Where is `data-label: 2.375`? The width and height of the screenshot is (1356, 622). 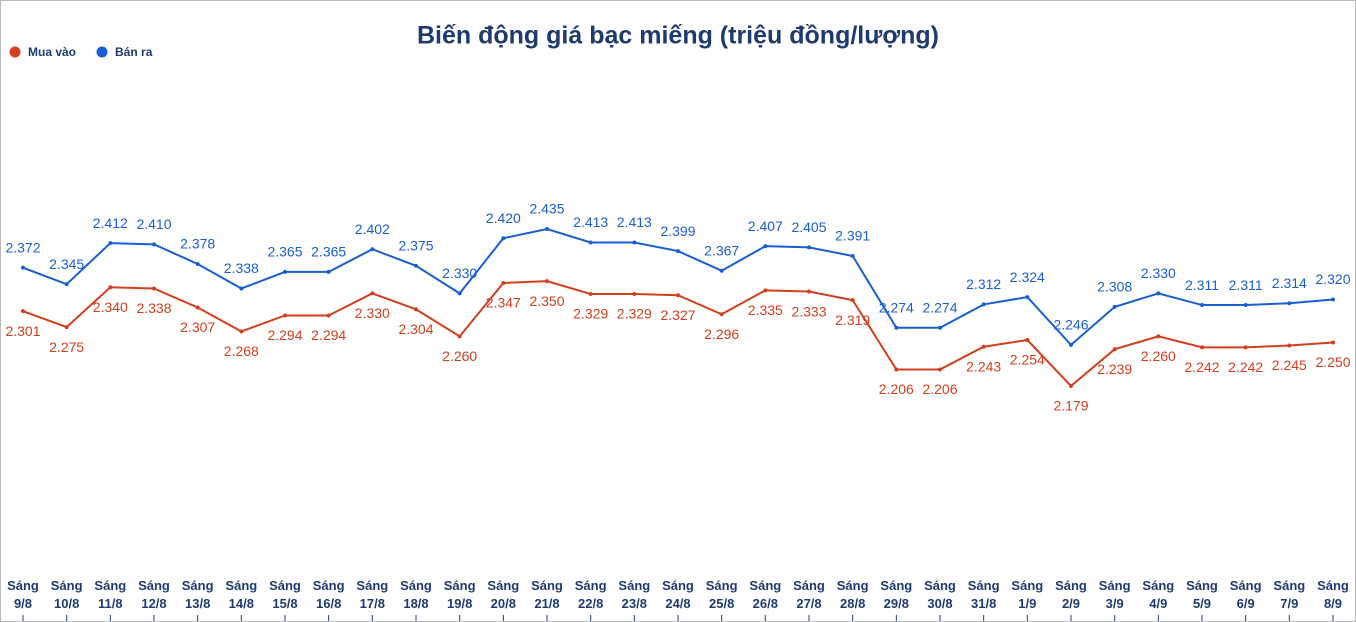
data-label: 2.375 is located at coordinates (415, 246).